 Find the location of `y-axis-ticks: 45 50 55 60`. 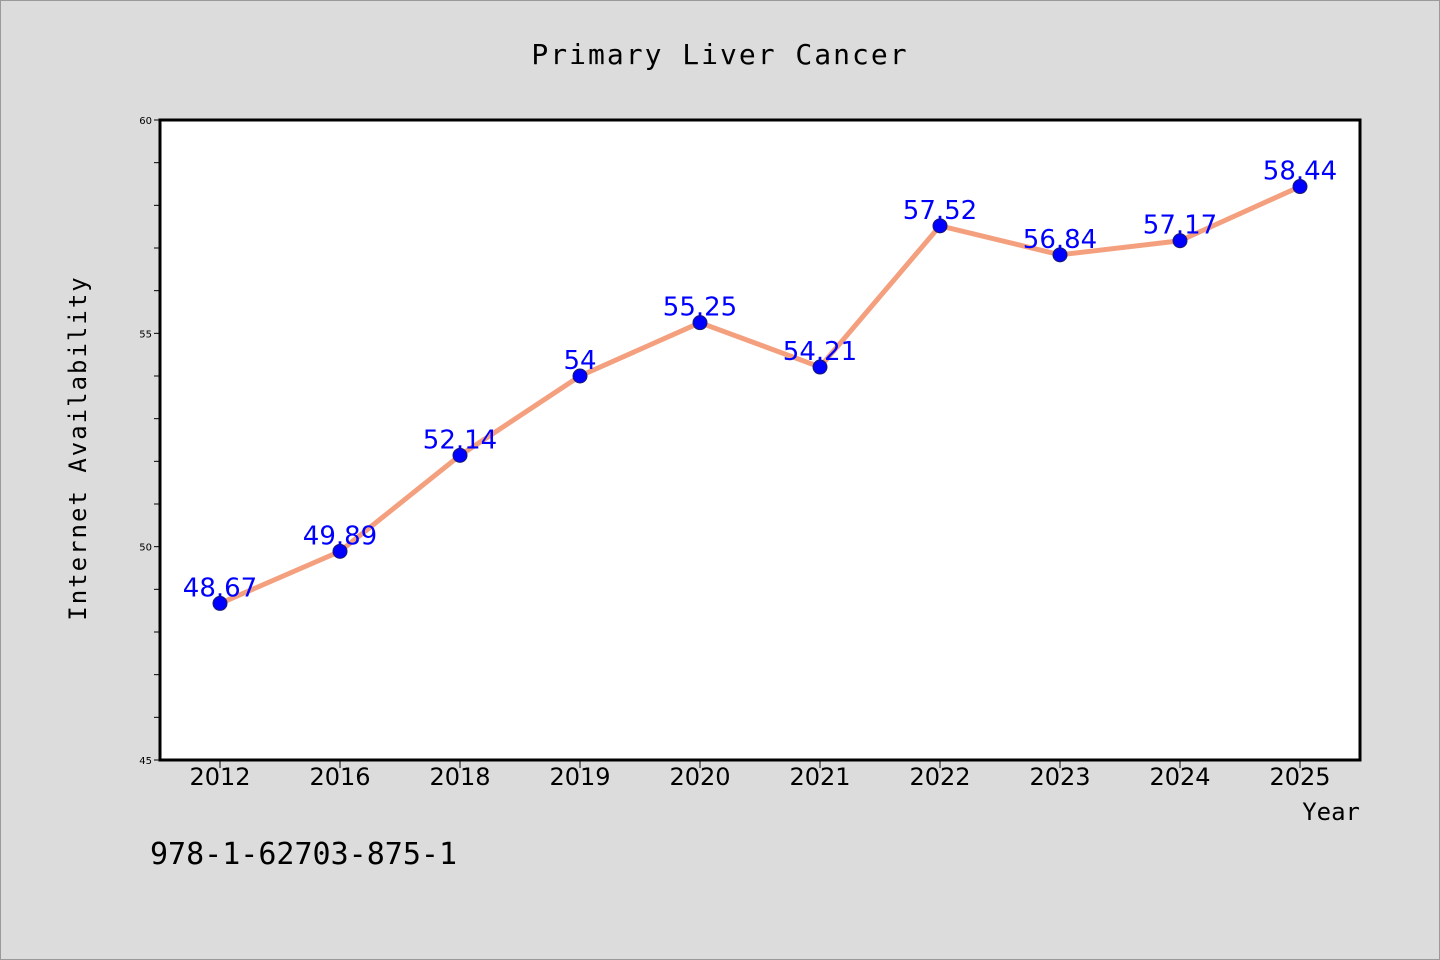

y-axis-ticks: 45 50 55 60 is located at coordinates (149, 441).